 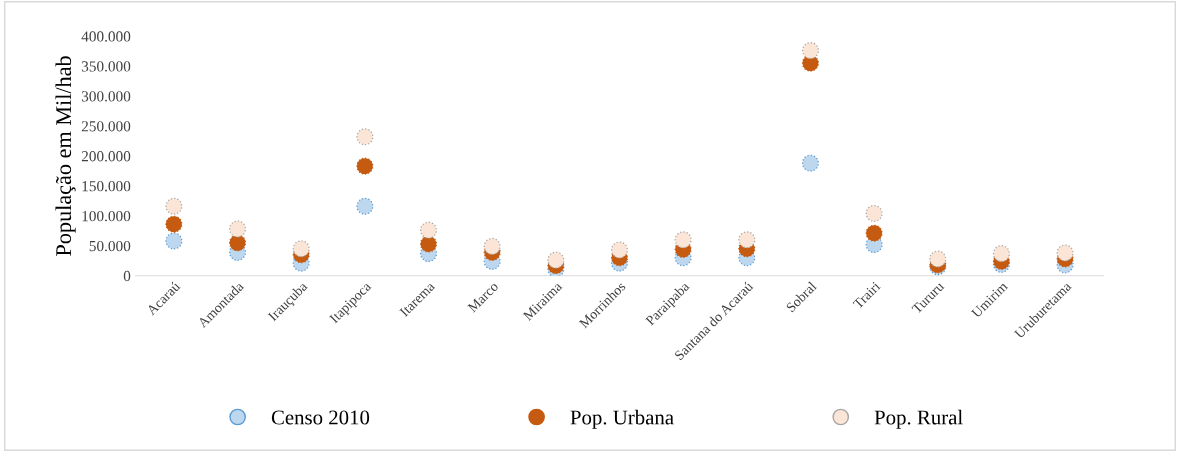 I want to click on y-tick-label: 150.000, so click(x=106, y=186).